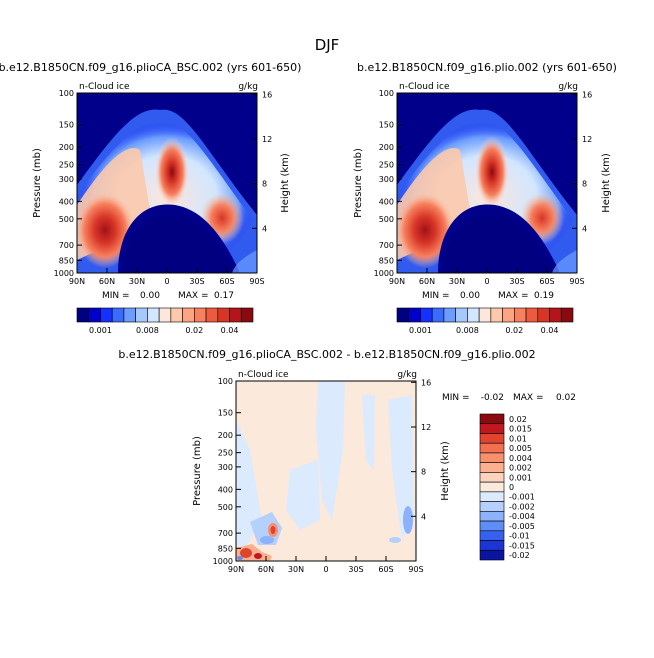  I want to click on panel2-units: g/kg, so click(568, 87).